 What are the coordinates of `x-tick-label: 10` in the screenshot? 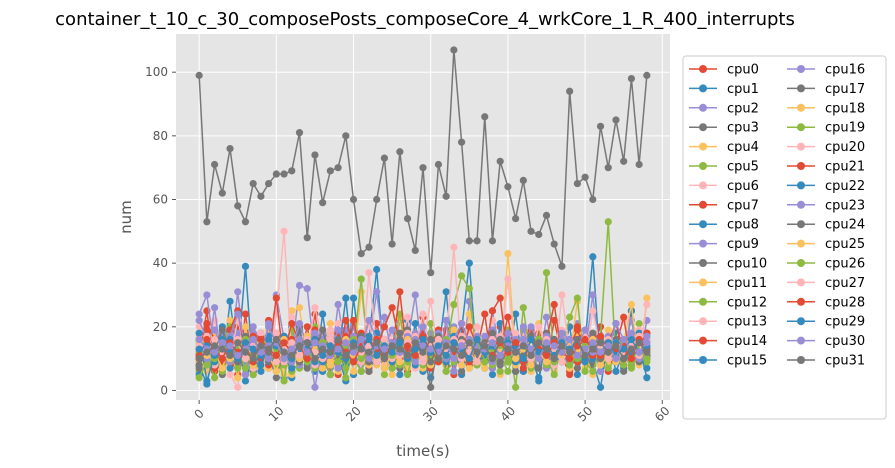 It's located at (276, 414).